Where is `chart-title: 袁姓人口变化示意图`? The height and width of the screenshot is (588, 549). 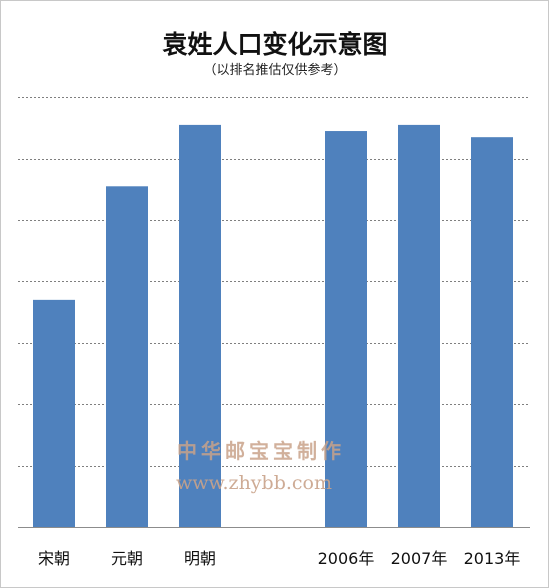
chart-title: 袁姓人口变化示意图 is located at coordinates (274, 44).